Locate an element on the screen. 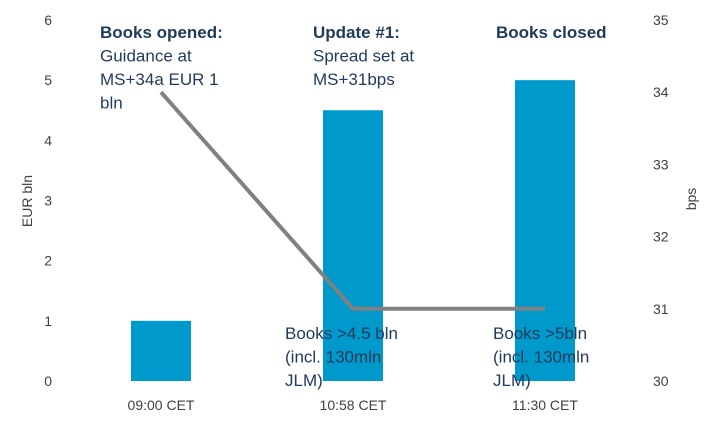 The image size is (714, 423). y2-tick-label: 33 is located at coordinates (661, 164).